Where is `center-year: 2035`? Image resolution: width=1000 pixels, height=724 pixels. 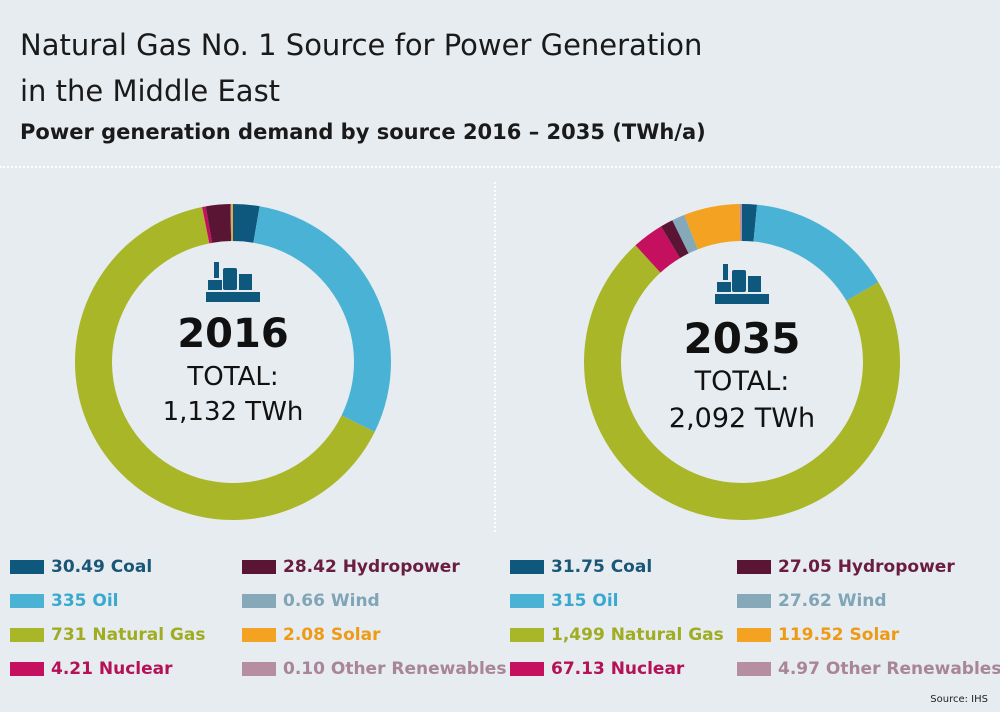 center-year: 2035 is located at coordinates (742, 338).